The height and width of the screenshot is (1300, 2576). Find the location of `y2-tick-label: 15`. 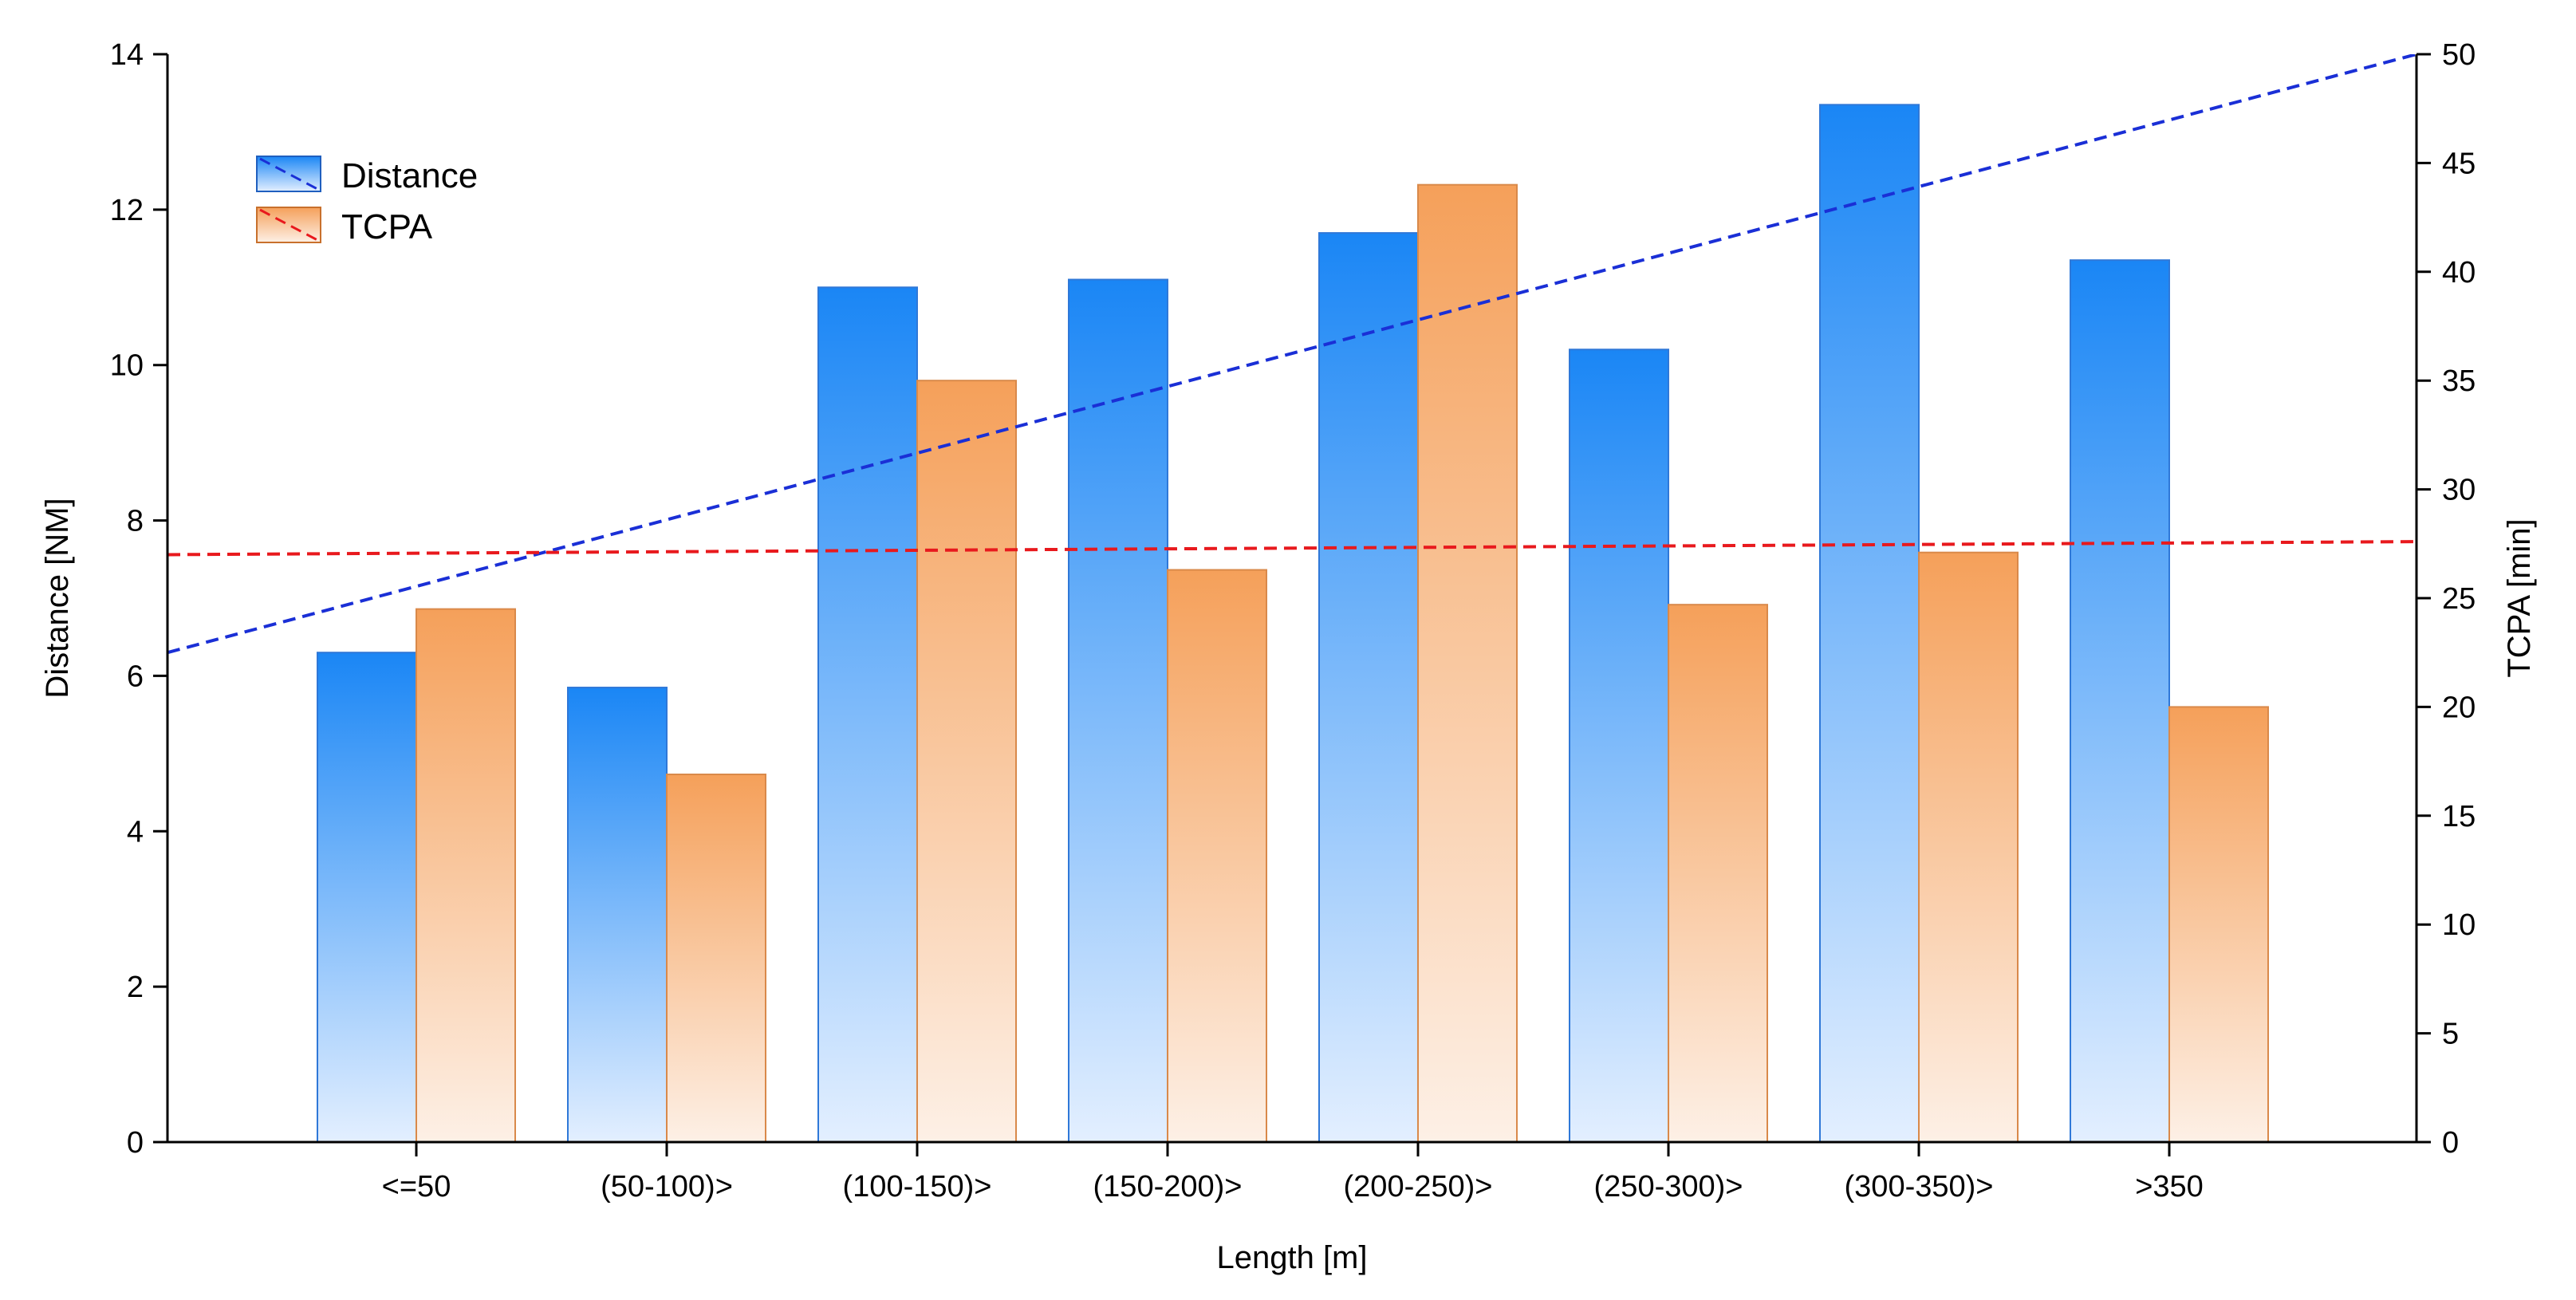

y2-tick-label: 15 is located at coordinates (2459, 816).